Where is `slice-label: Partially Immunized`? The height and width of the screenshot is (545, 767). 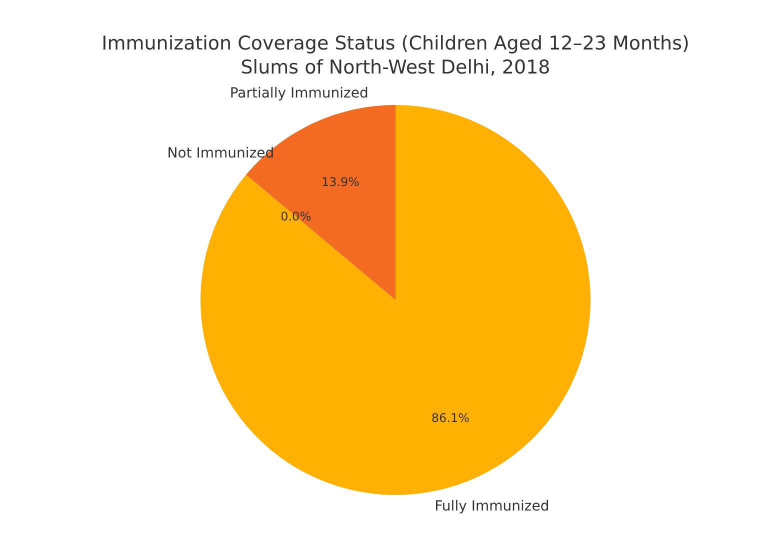
slice-label: Partially Immunized is located at coordinates (299, 93).